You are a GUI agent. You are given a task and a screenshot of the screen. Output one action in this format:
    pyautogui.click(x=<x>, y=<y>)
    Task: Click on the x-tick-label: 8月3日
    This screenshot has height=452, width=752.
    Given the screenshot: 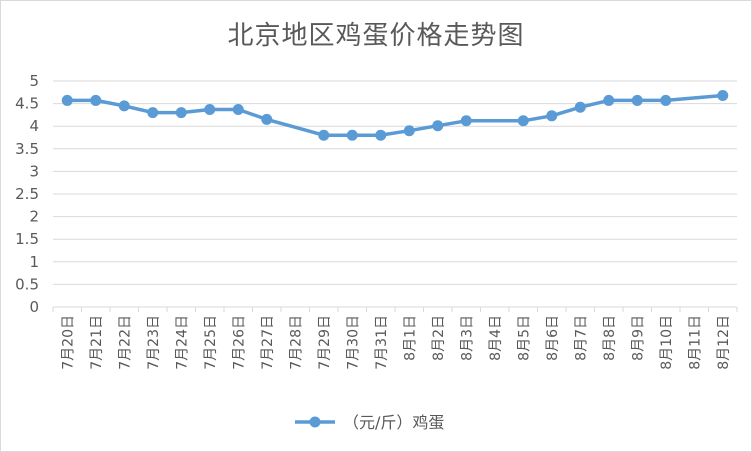 What is the action you would take?
    pyautogui.click(x=467, y=338)
    